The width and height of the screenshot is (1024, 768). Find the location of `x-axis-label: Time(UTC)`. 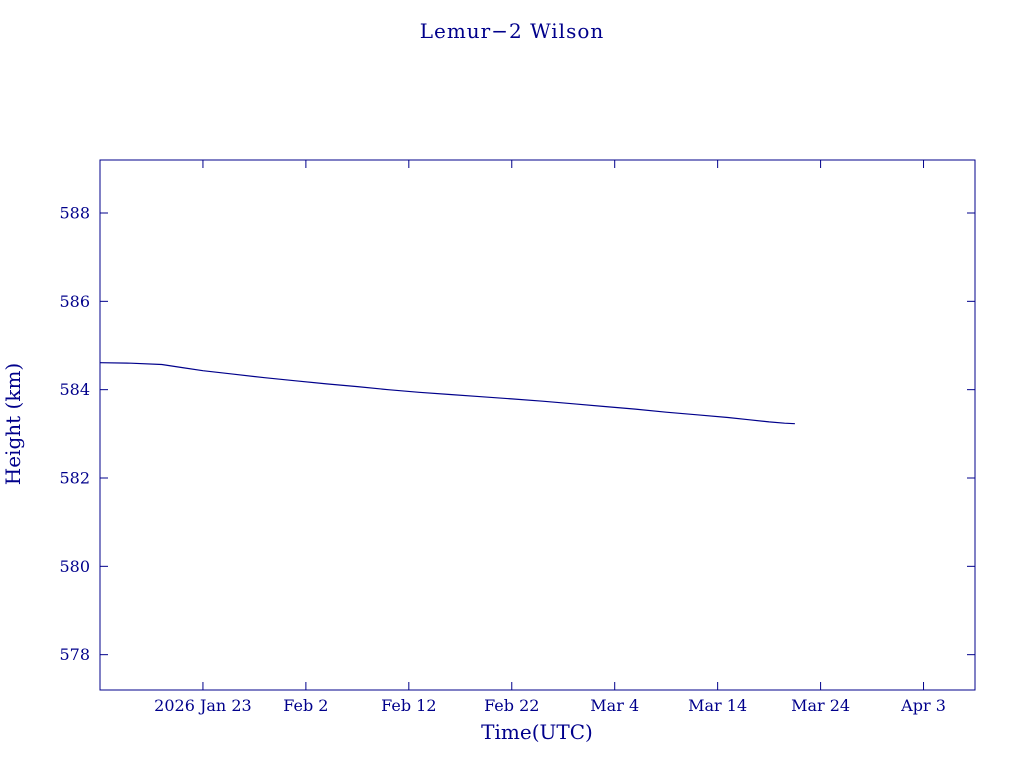

x-axis-label: Time(UTC) is located at coordinates (537, 732).